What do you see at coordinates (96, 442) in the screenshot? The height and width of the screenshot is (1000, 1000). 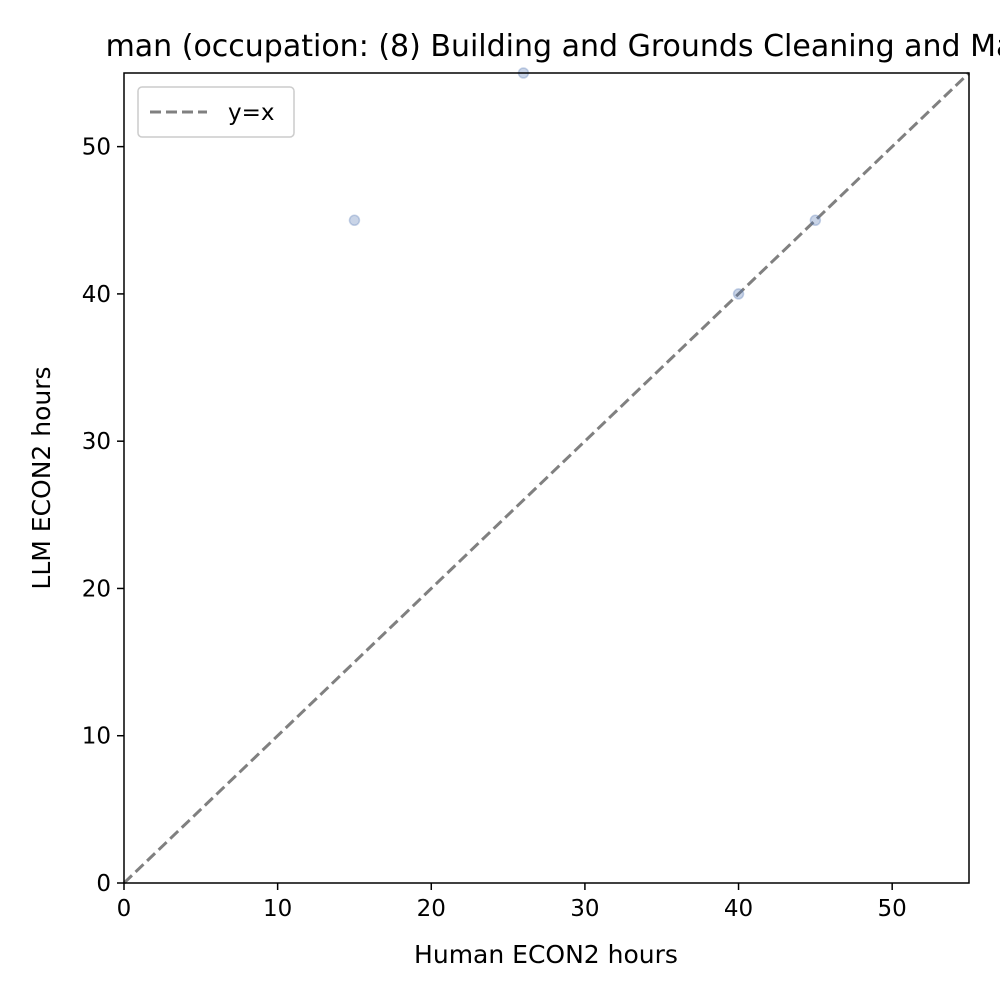 I see `y-tick-label-30: 30` at bounding box center [96, 442].